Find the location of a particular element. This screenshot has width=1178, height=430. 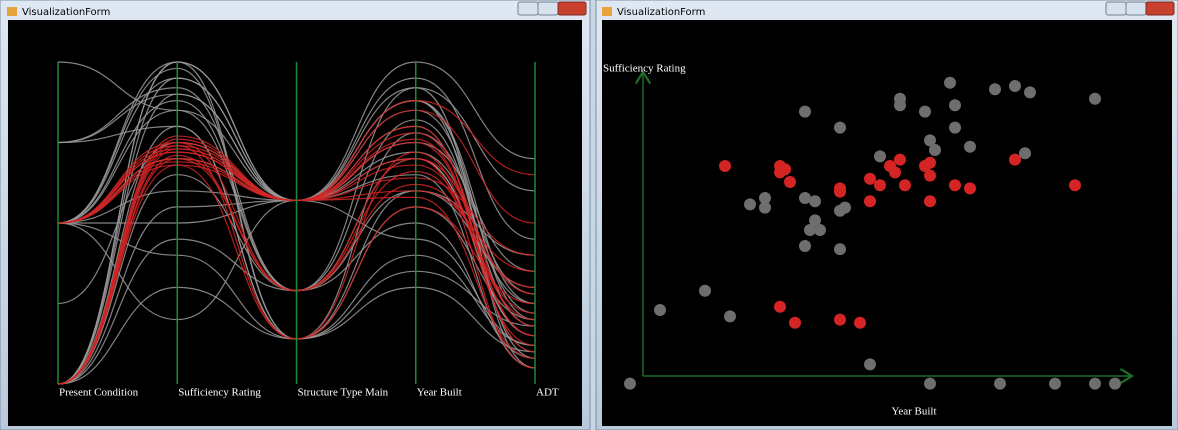

axis-label: Structure Type Main is located at coordinates (343, 393).